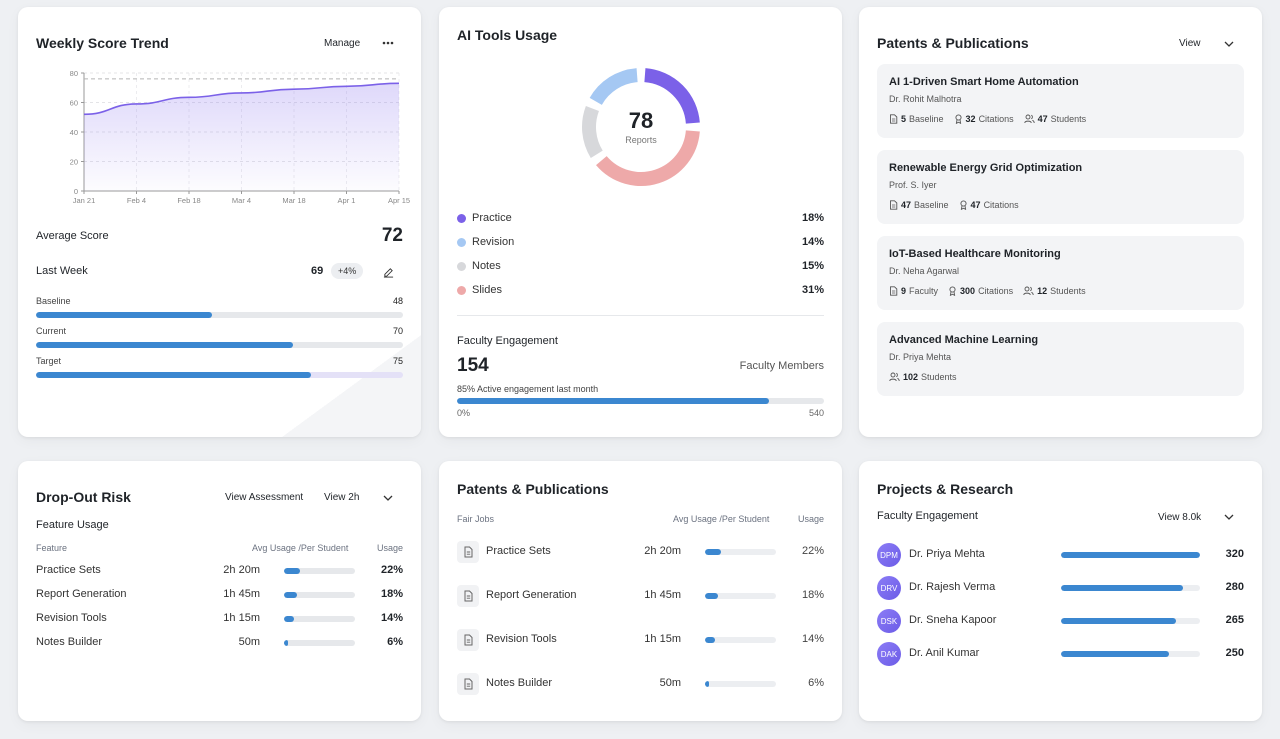  Describe the element at coordinates (812, 266) in the screenshot. I see `legend-percent: 15%` at that location.